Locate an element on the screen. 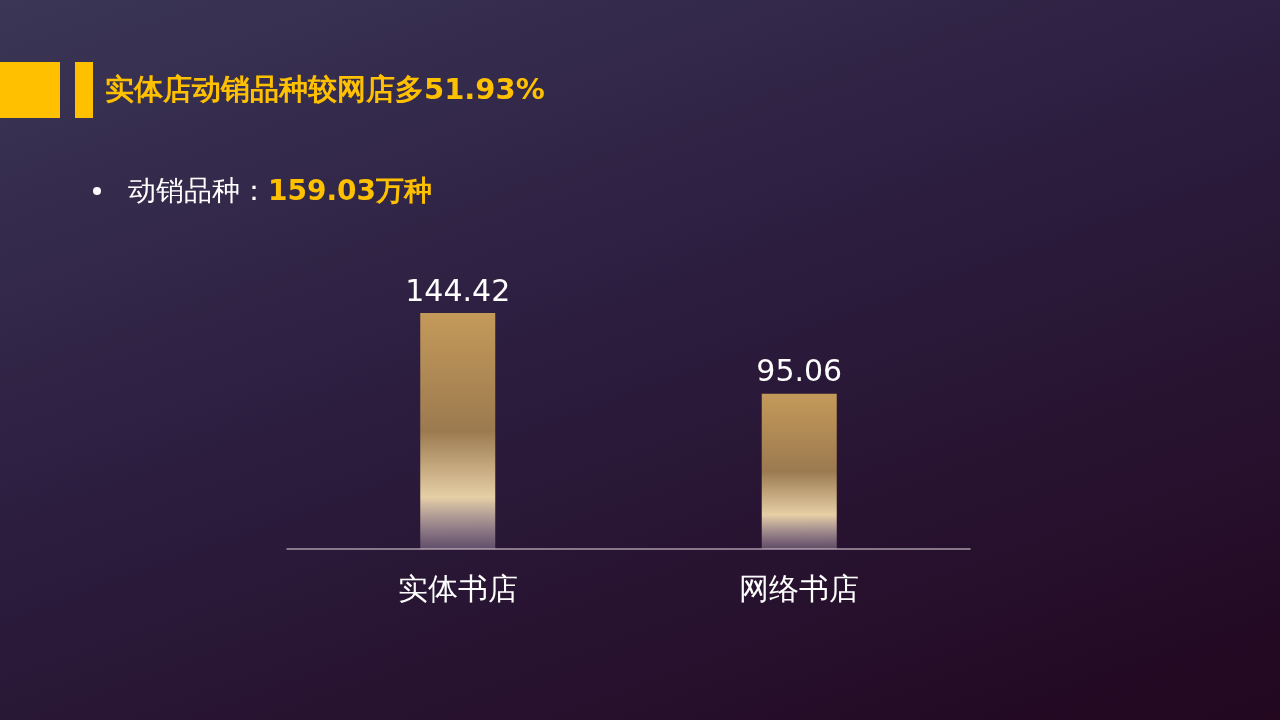 The width and height of the screenshot is (1280, 720). chart-subtitle: 动销品种：159.03万种 is located at coordinates (280, 191).